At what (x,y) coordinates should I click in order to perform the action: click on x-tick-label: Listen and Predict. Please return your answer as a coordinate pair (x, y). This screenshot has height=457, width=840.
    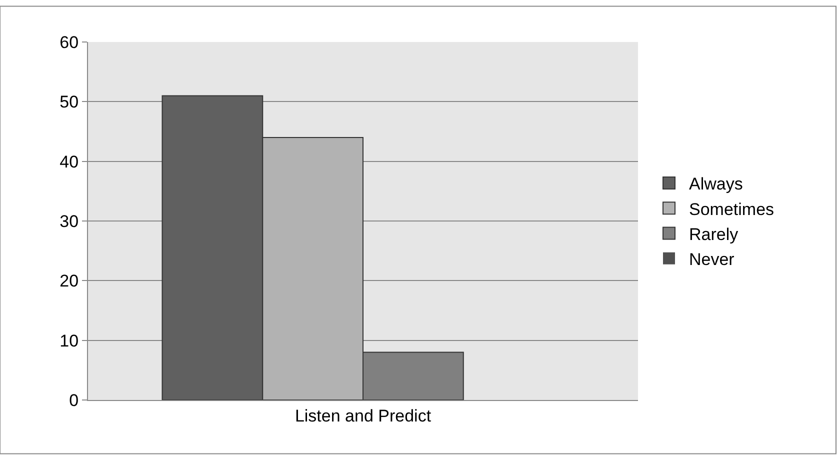
    Looking at the image, I should click on (363, 416).